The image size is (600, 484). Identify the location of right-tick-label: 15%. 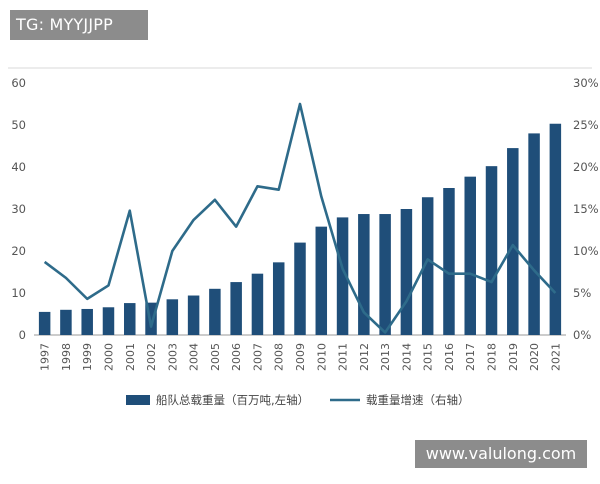
(586, 209).